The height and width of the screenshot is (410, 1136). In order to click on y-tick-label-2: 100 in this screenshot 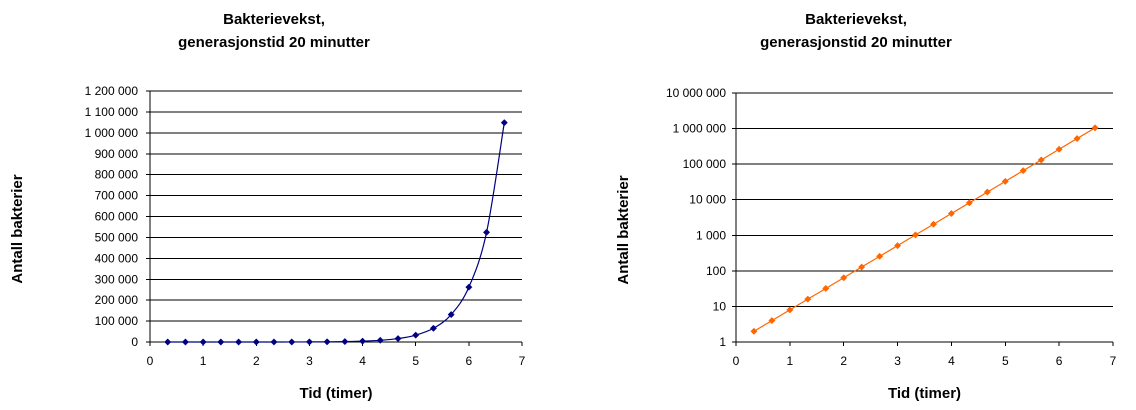, I will do `click(716, 271)`.